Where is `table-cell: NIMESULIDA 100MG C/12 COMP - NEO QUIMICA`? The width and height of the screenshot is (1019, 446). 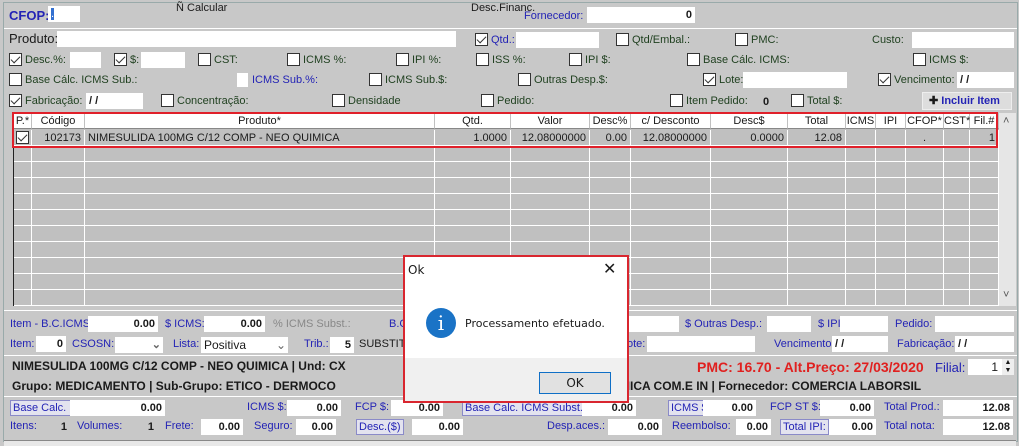
table-cell: NIMESULIDA 100MG C/12 COMP - NEO QUIMICA is located at coordinates (260, 138).